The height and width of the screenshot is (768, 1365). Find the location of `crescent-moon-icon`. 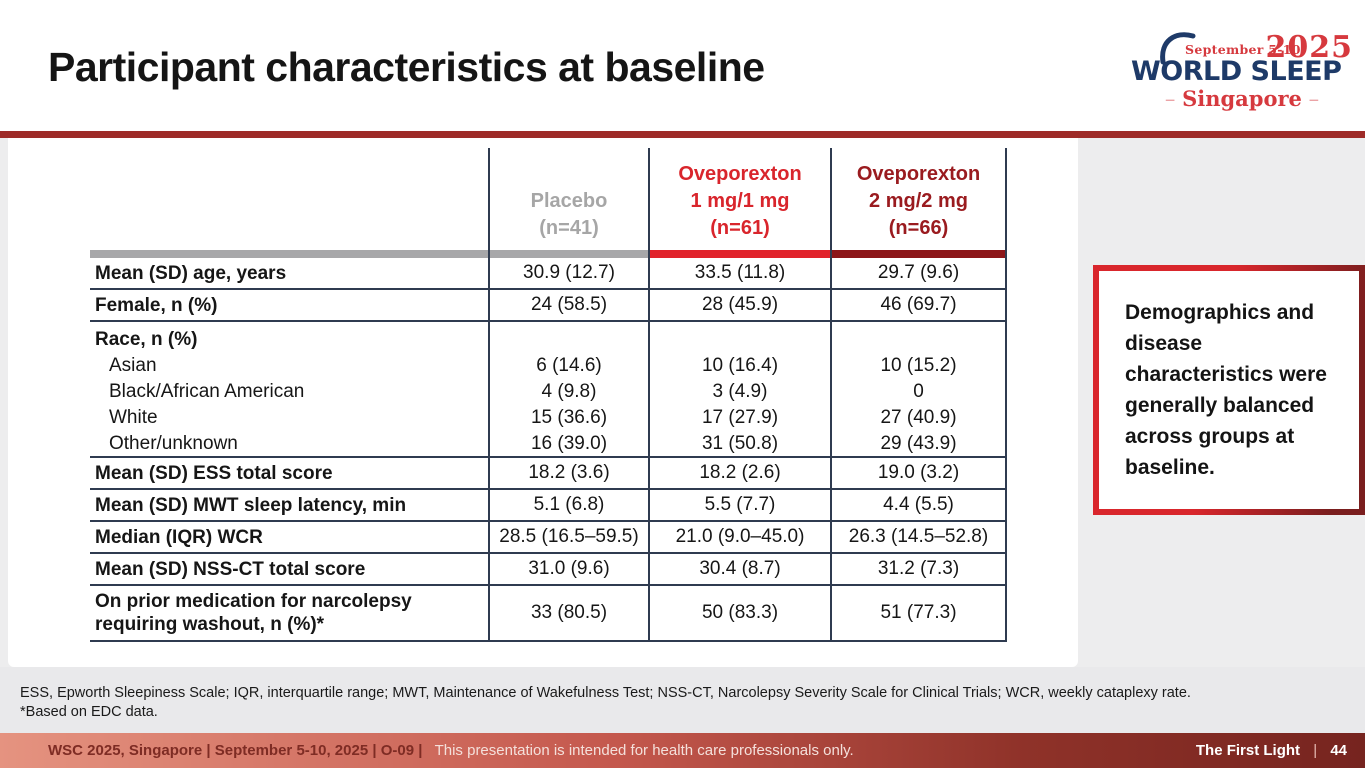

crescent-moon-icon is located at coordinates (1178, 48).